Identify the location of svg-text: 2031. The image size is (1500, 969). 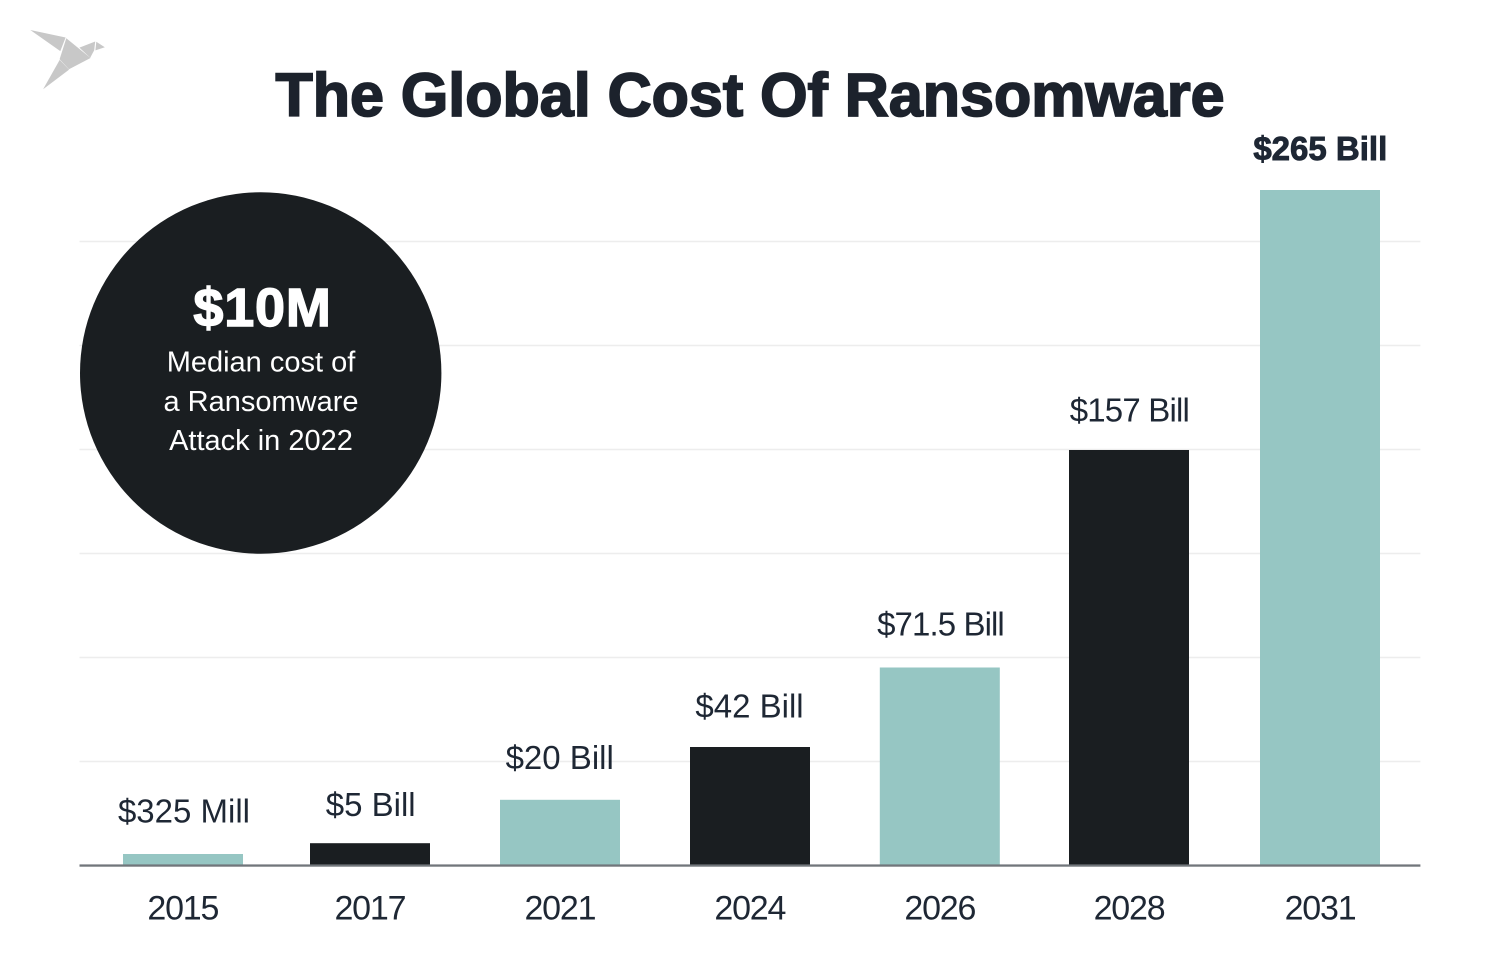
(1320, 908).